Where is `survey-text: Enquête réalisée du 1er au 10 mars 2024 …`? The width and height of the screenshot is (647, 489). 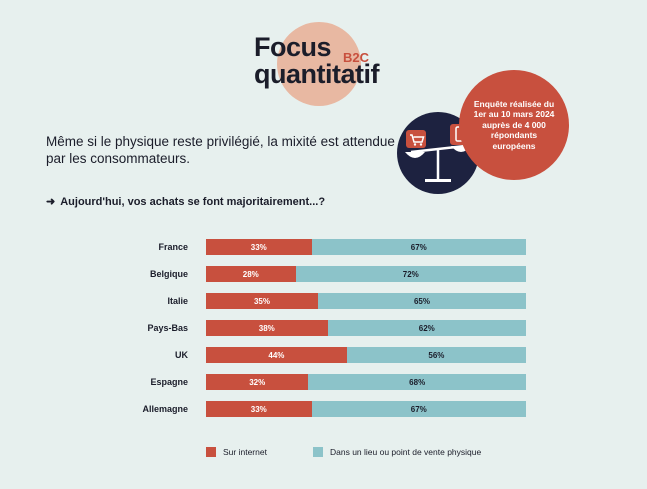 survey-text: Enquête réalisée du 1er au 10 mars 2024 … is located at coordinates (514, 124).